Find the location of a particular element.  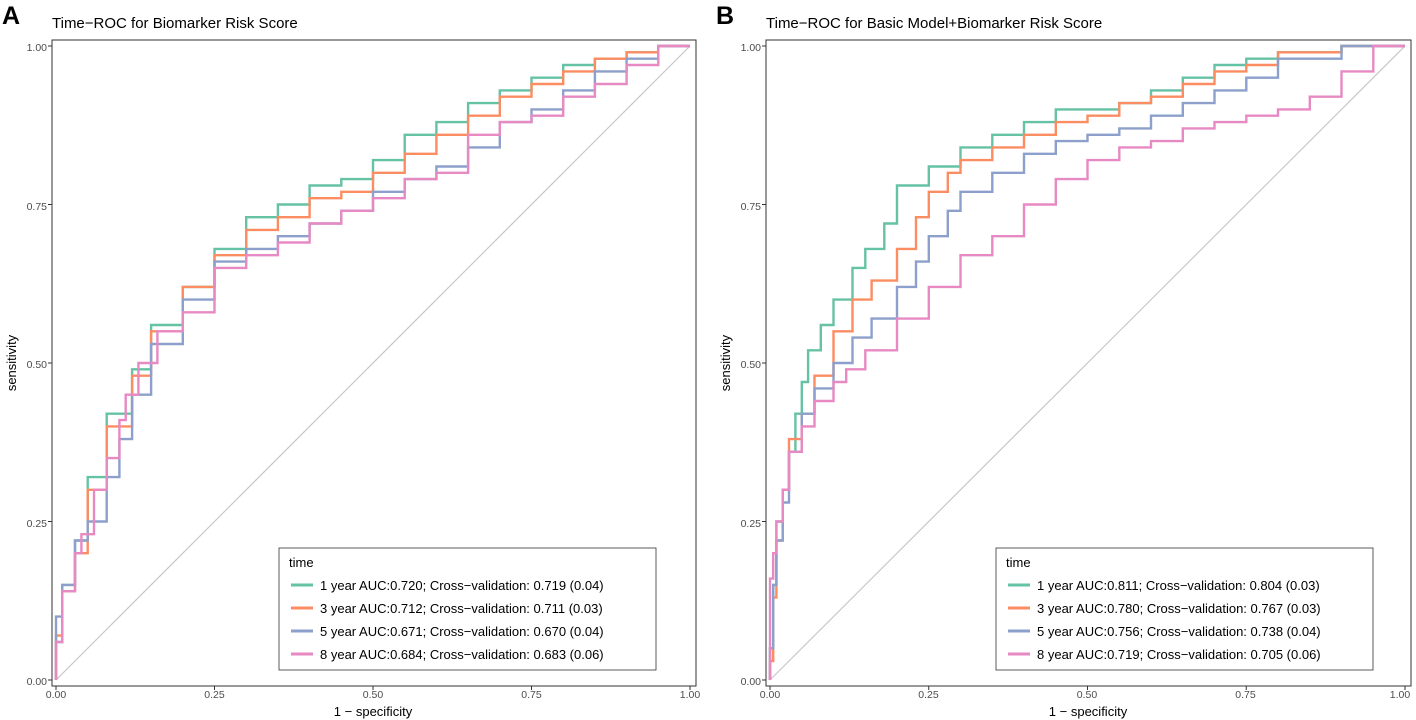

panel-a-ytick-label: 0.50 is located at coordinates (37, 365).